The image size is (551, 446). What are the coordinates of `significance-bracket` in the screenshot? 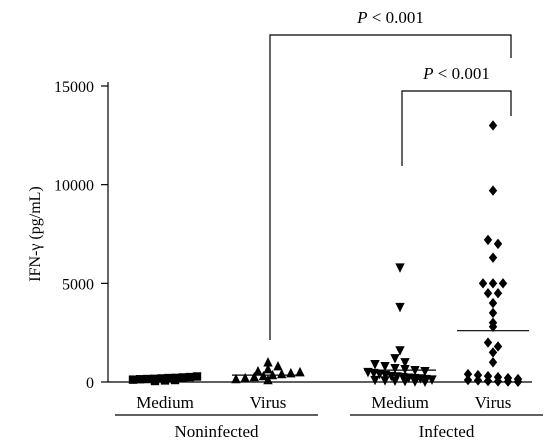 It's located at (456, 128).